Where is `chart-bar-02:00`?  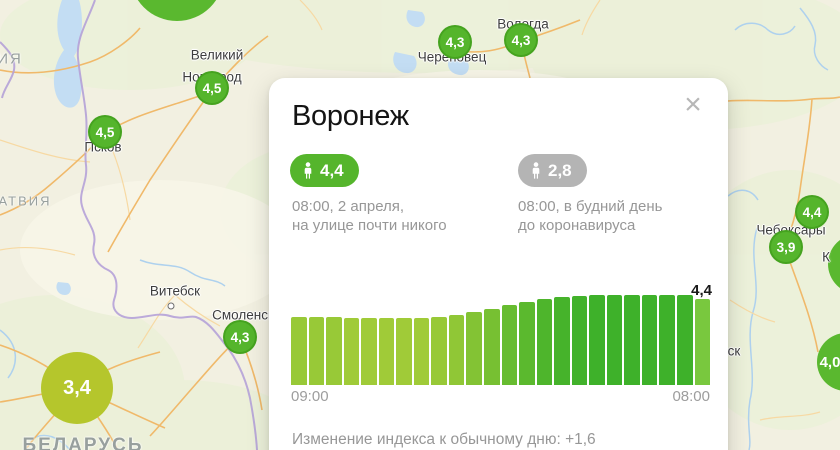 chart-bar-02:00 is located at coordinates (597, 340).